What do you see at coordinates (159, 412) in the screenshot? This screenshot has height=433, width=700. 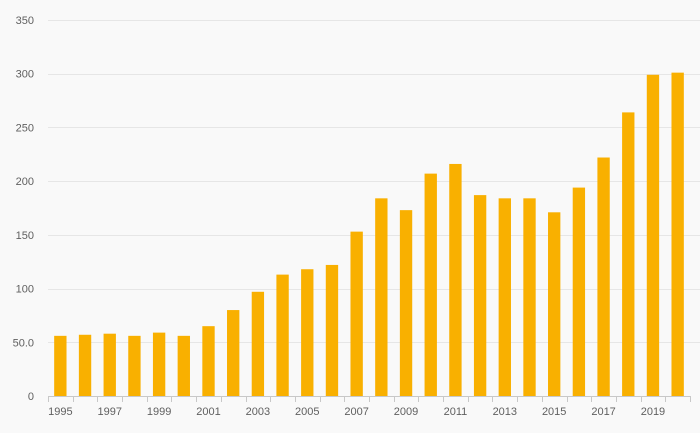 I see `x-tick-label: 1999` at bounding box center [159, 412].